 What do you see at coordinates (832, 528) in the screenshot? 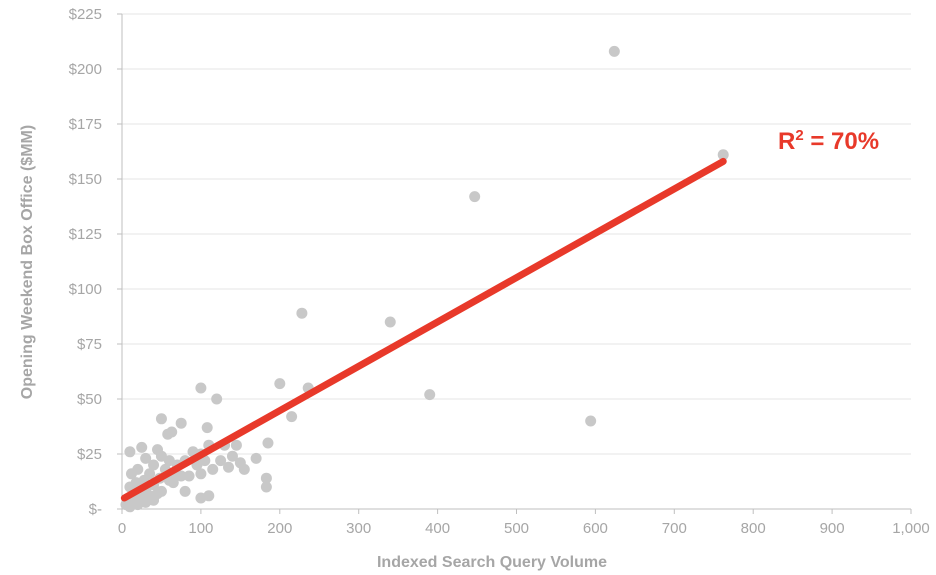
I see `x-tick-label: 900` at bounding box center [832, 528].